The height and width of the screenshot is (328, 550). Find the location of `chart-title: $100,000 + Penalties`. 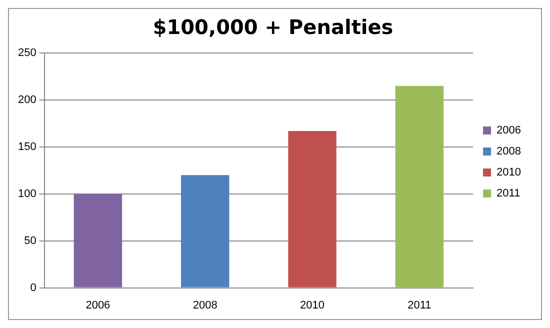

chart-title: $100,000 + Penalties is located at coordinates (273, 27).